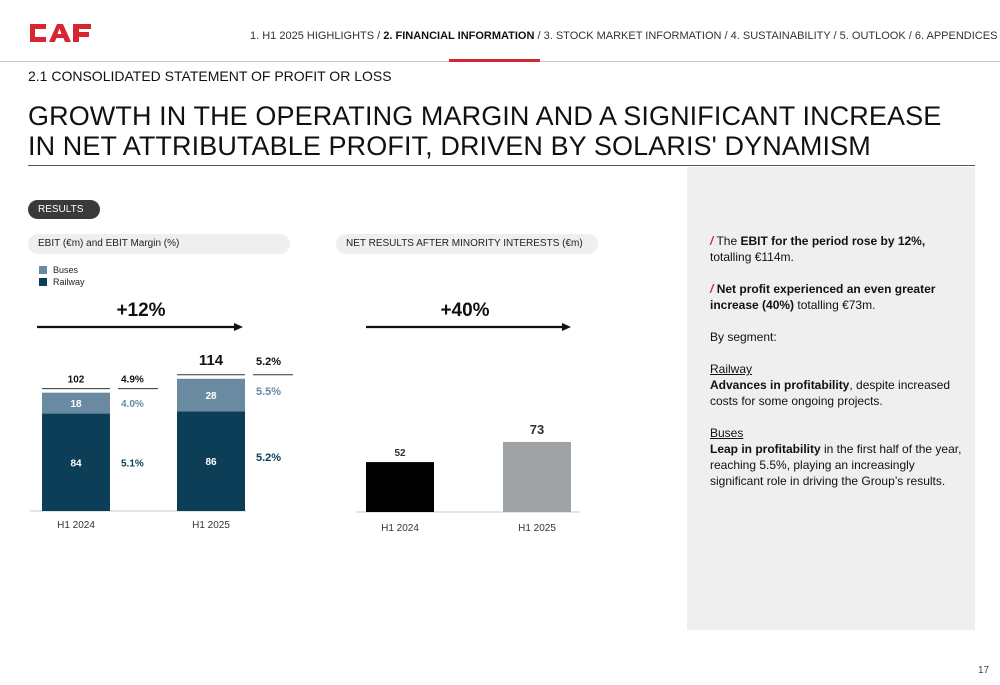  What do you see at coordinates (632, 36) in the screenshot?
I see `nav-item-stock-market: 3. STOCK MARKET INFORMATION` at bounding box center [632, 36].